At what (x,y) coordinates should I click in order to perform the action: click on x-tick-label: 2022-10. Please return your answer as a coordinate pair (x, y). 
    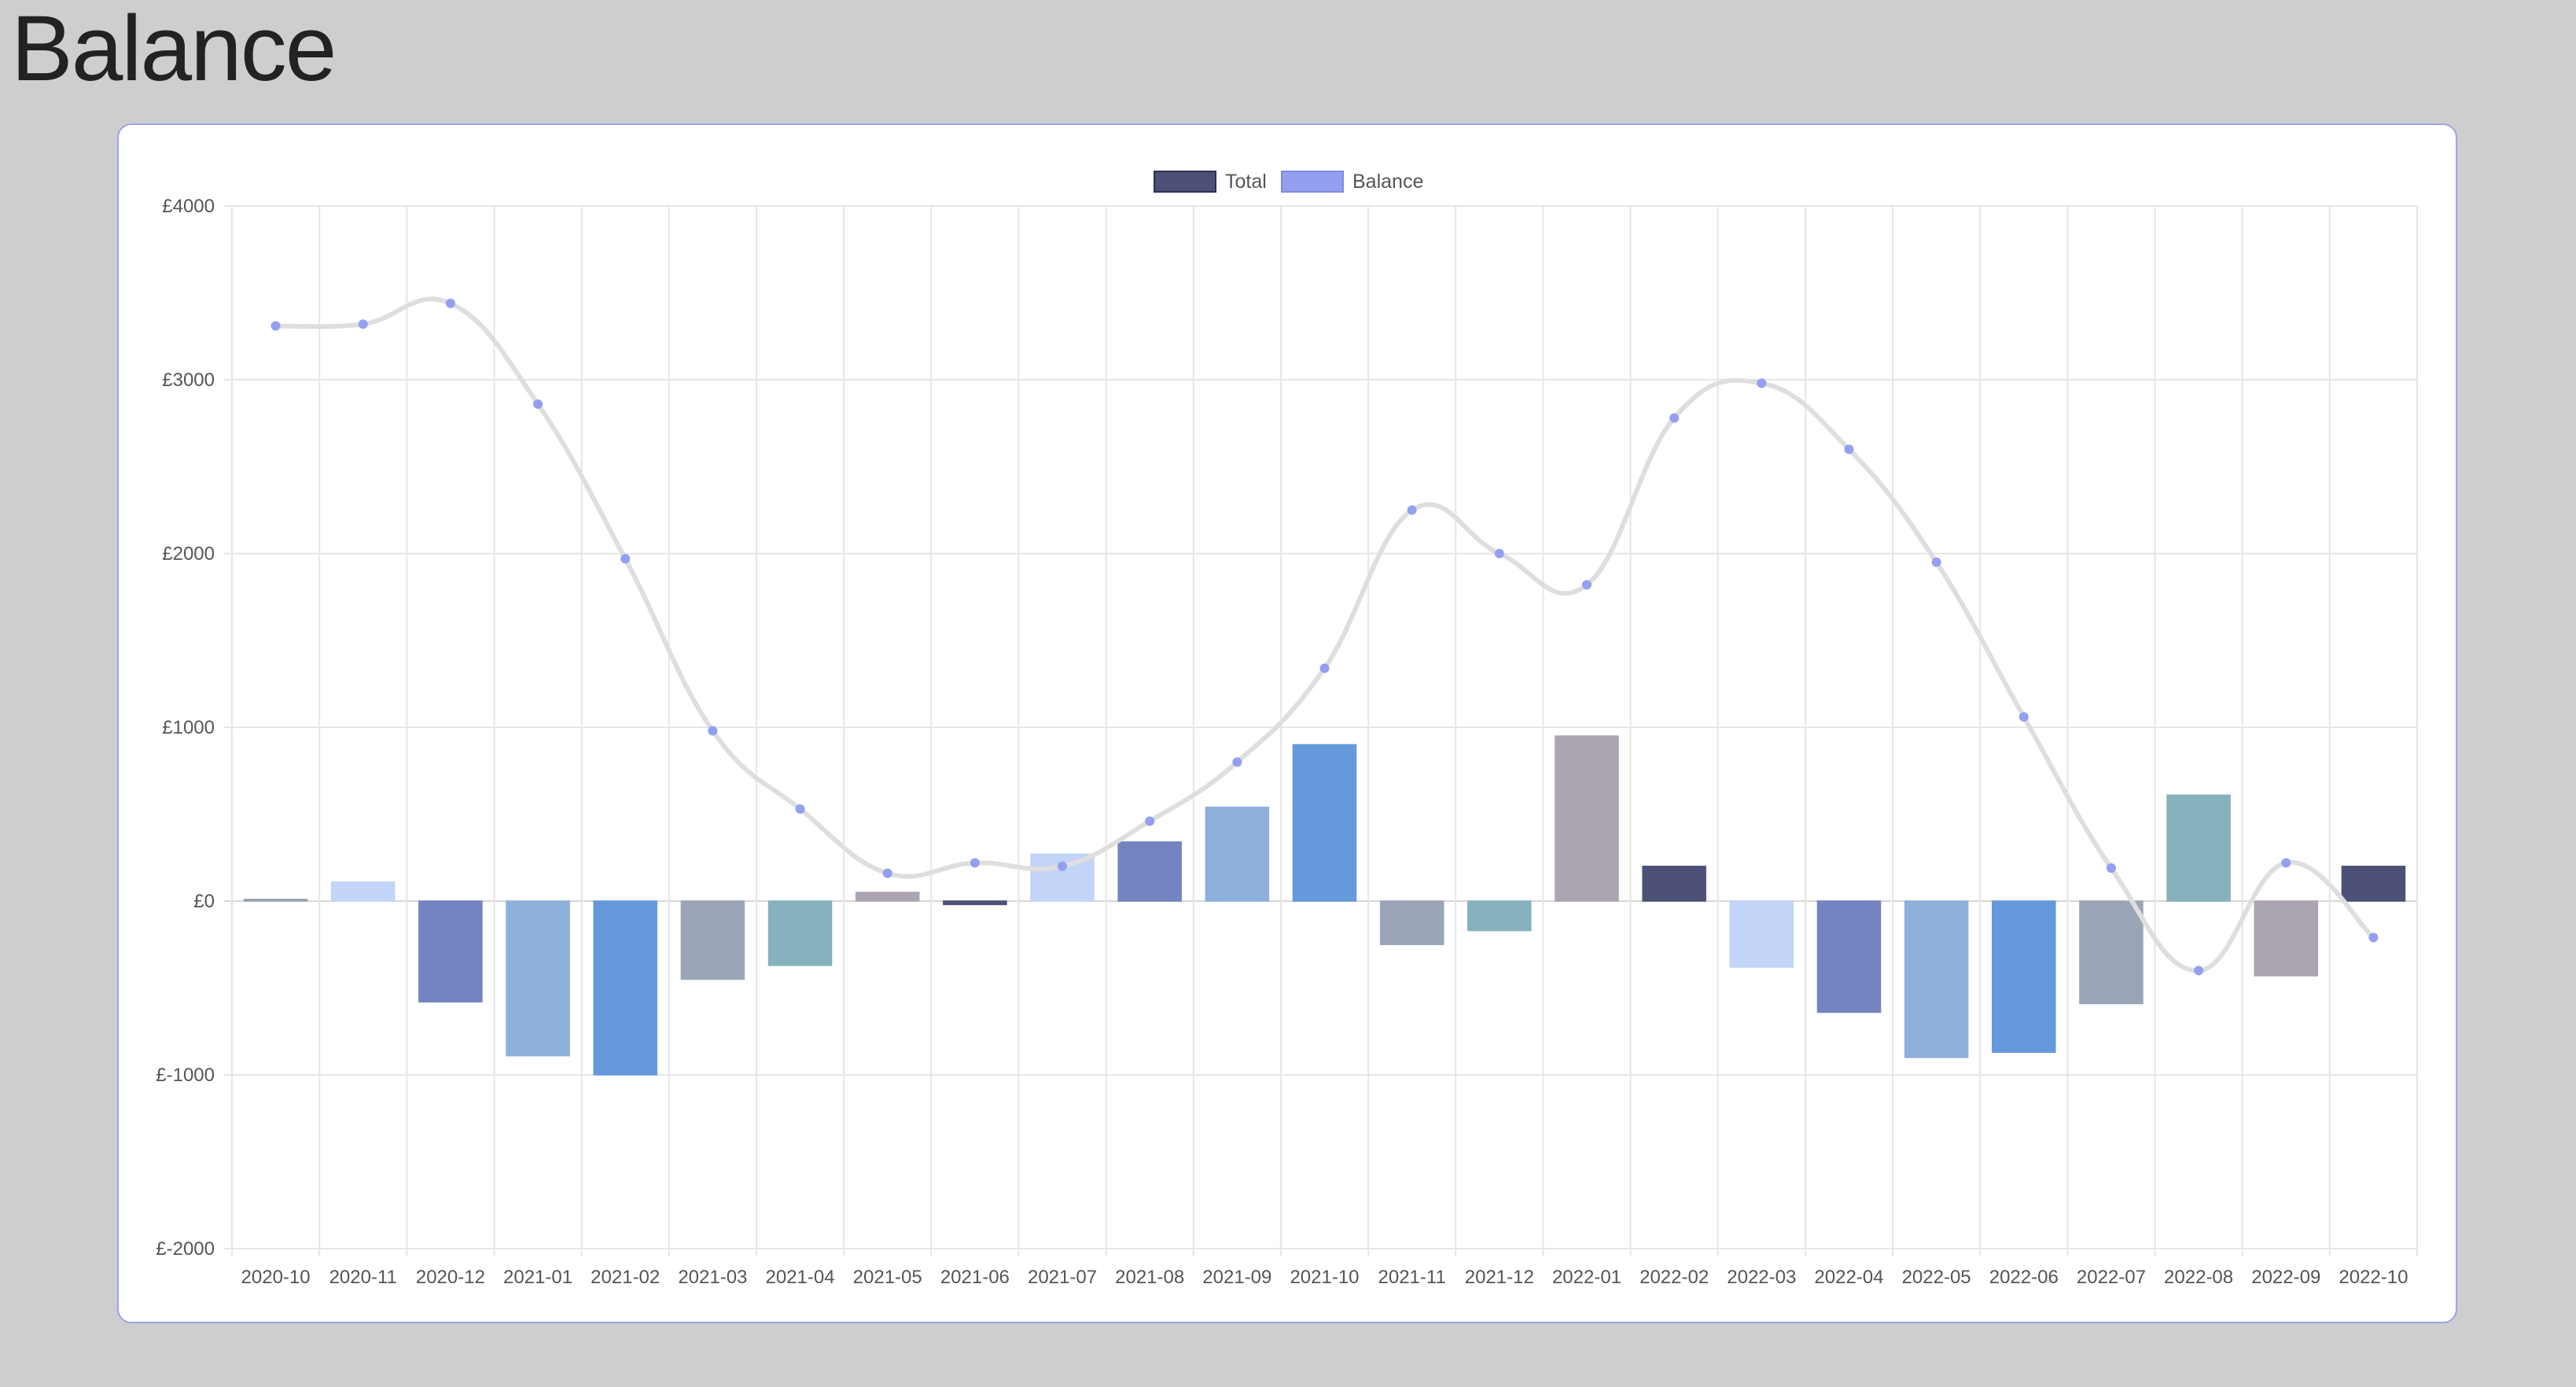
    Looking at the image, I should click on (2374, 1277).